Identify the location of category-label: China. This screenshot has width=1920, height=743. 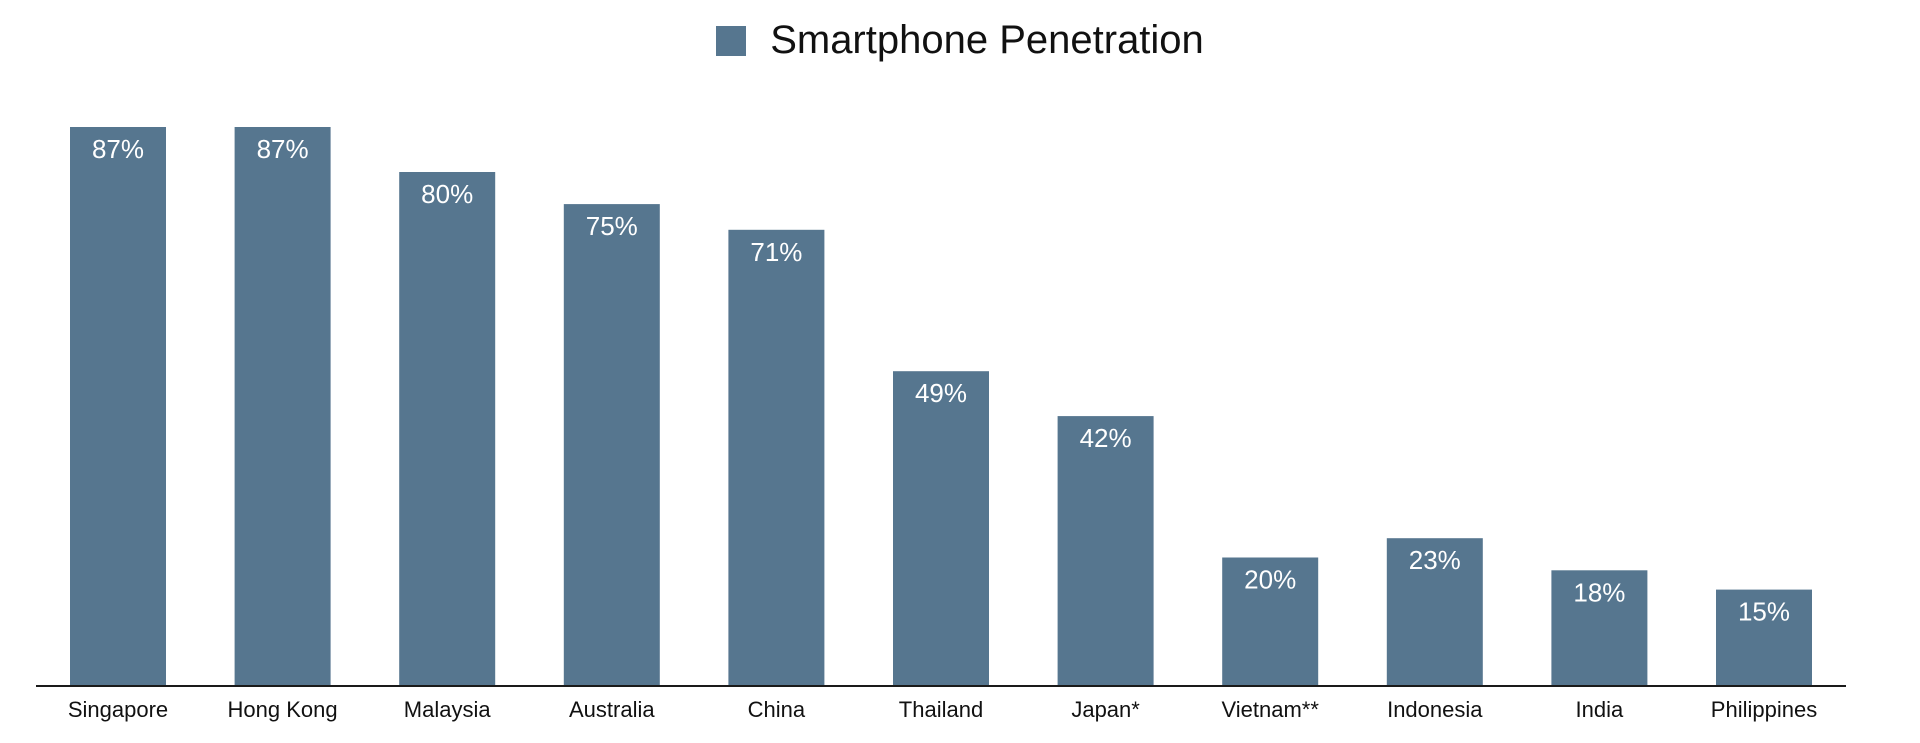
(777, 709).